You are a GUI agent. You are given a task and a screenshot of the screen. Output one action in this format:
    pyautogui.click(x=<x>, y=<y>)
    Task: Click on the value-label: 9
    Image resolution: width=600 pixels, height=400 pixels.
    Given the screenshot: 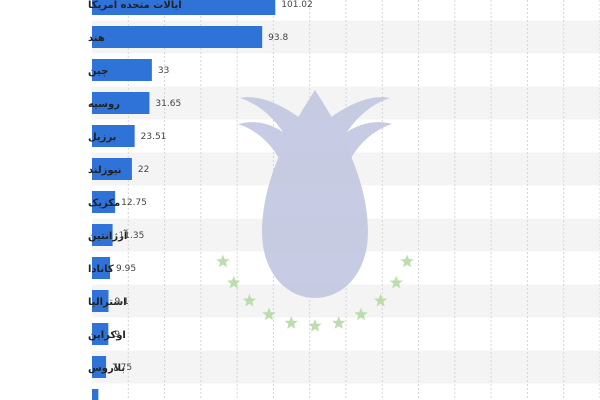 What is the action you would take?
    pyautogui.click(x=117, y=335)
    